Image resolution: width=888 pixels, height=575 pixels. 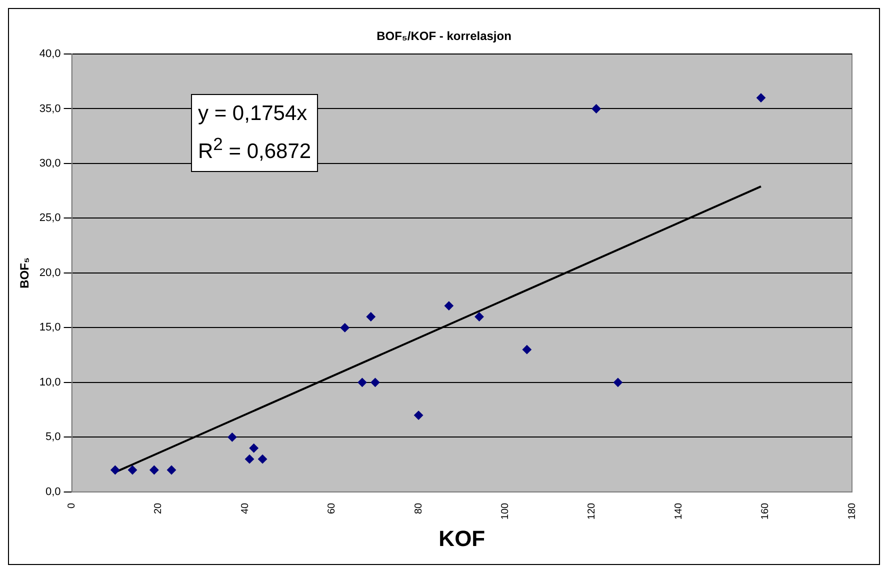 I want to click on y-tick-label: 35,0, so click(x=50, y=108).